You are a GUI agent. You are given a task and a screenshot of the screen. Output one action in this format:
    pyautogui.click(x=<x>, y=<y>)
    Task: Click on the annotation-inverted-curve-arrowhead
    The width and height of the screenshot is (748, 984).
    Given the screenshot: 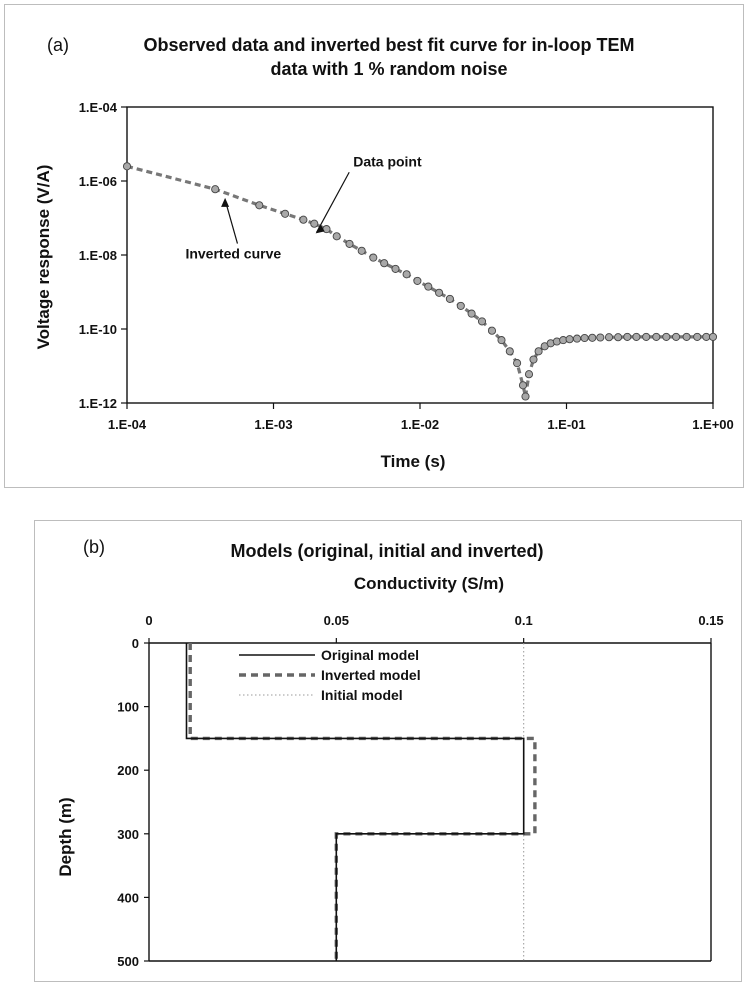 What is the action you would take?
    pyautogui.click(x=225, y=202)
    